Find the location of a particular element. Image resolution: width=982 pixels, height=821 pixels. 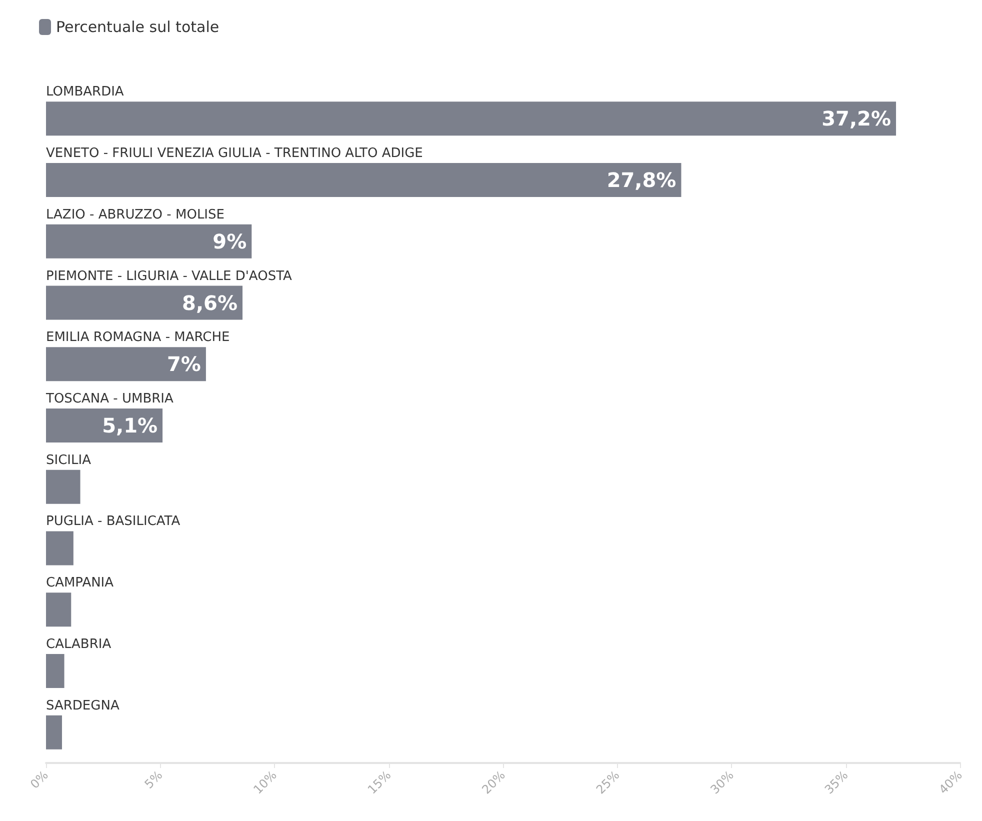

y-tick-label: VENETO - FRIULI VENEZIA GIULIA - TRENTINO ALTO ADIGE is located at coordinates (234, 154).